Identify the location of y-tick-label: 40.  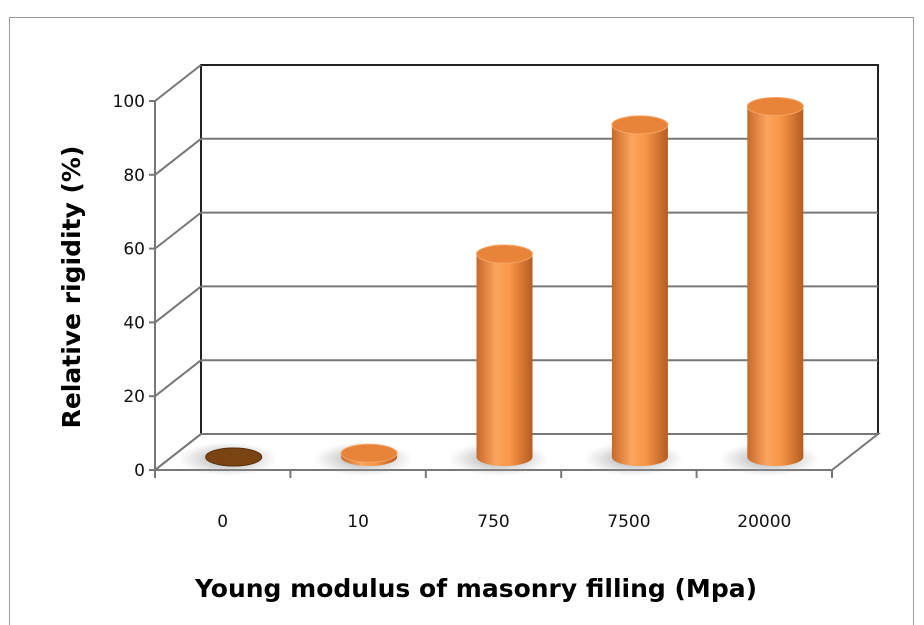
(134, 323).